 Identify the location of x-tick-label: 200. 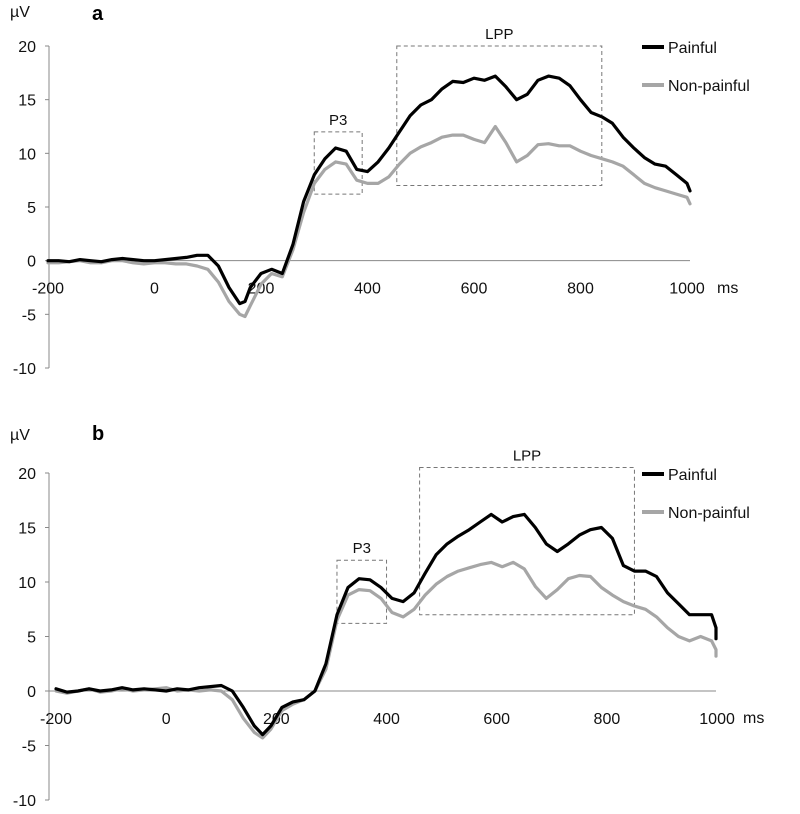
(261, 289).